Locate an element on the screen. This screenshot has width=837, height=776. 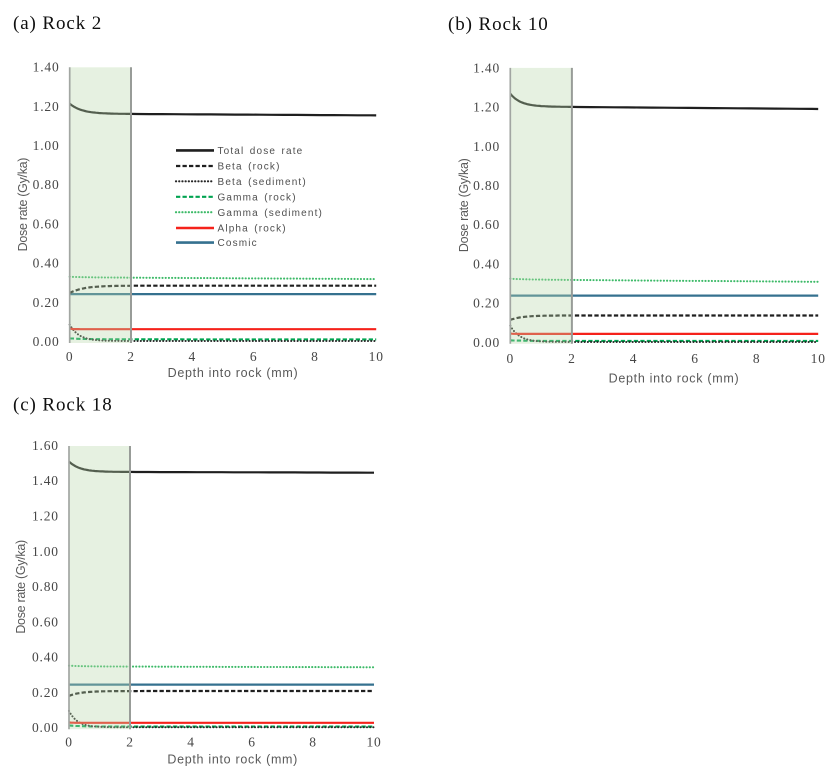
svg-text: Total dose rate is located at coordinates (261, 151).